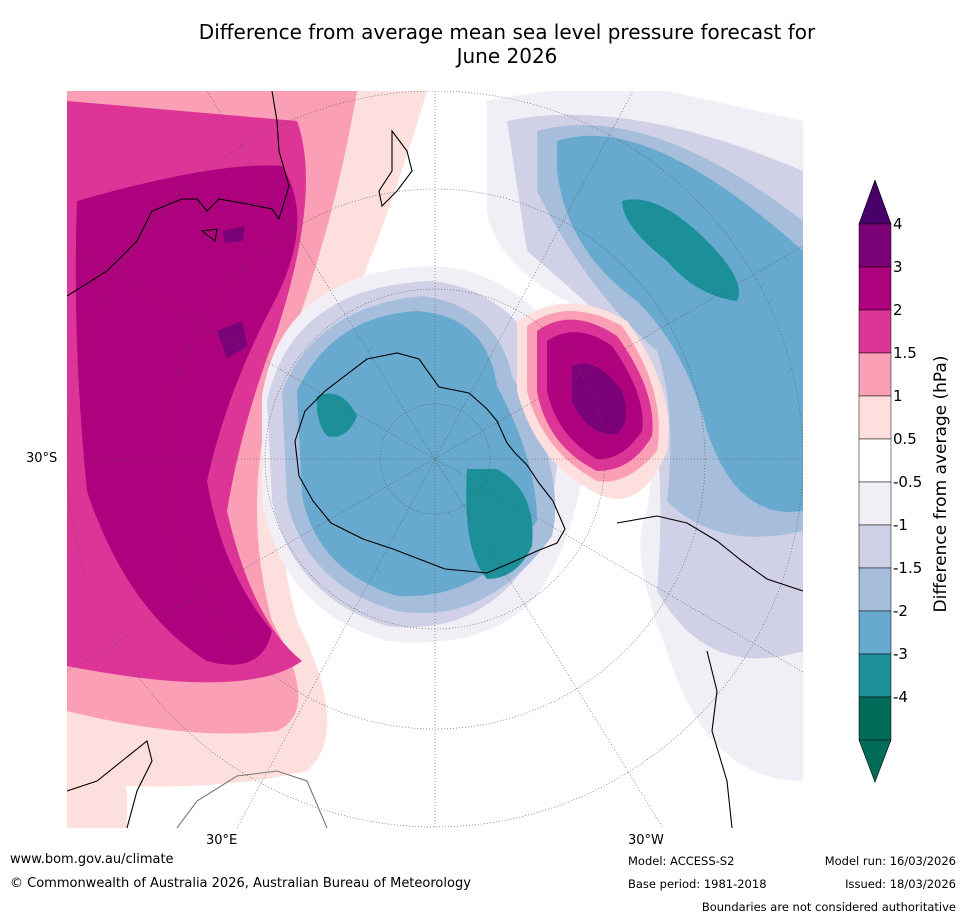  I want to click on colorbar-over-arrow, so click(875, 202).